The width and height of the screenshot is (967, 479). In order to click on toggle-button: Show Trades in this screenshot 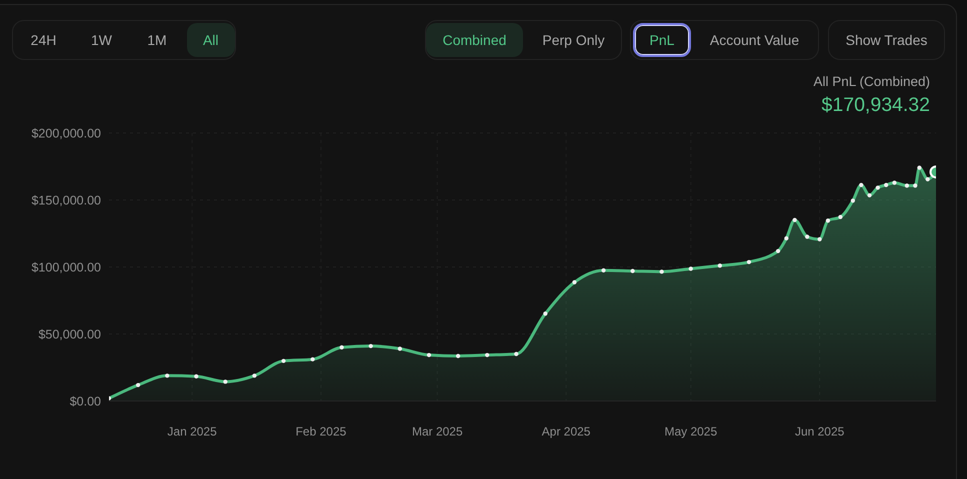, I will do `click(886, 40)`.